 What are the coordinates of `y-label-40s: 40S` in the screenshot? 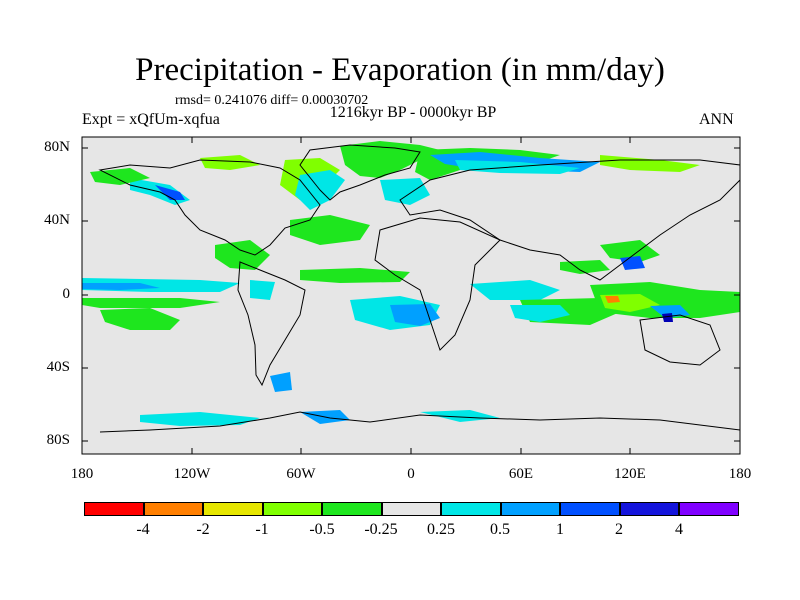 It's located at (58, 367).